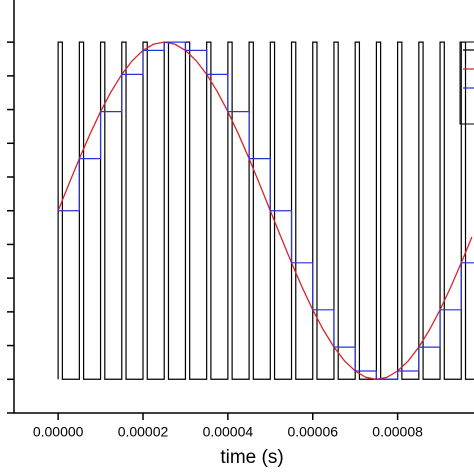 This screenshot has height=474, width=474. I want to click on legend-box, so click(466, 83).